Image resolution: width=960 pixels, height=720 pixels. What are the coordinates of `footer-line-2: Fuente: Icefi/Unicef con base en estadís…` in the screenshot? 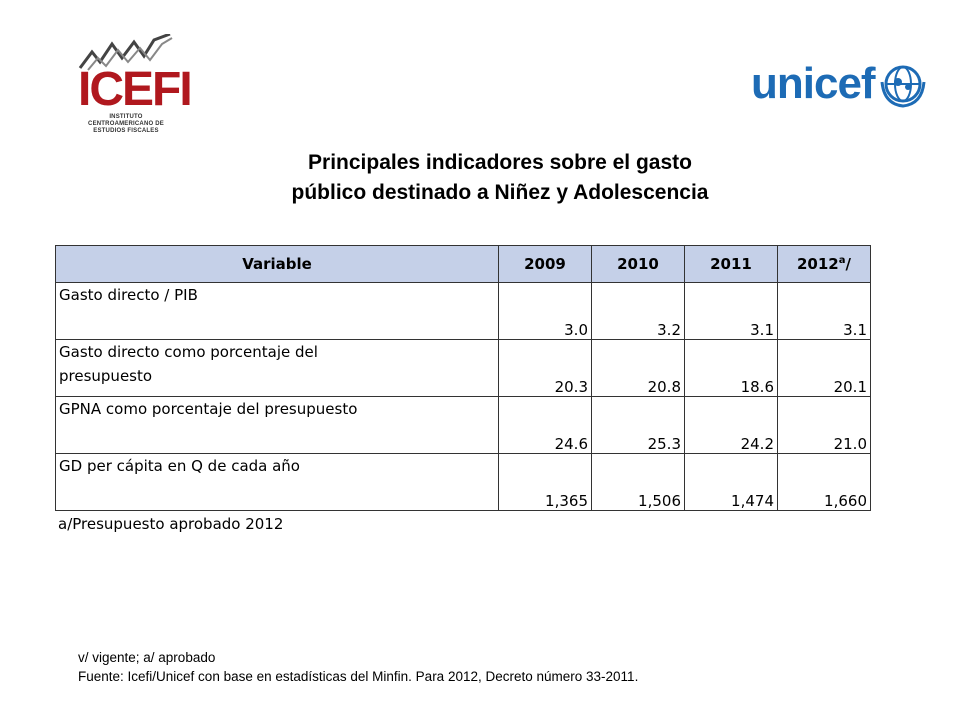 It's located at (358, 676).